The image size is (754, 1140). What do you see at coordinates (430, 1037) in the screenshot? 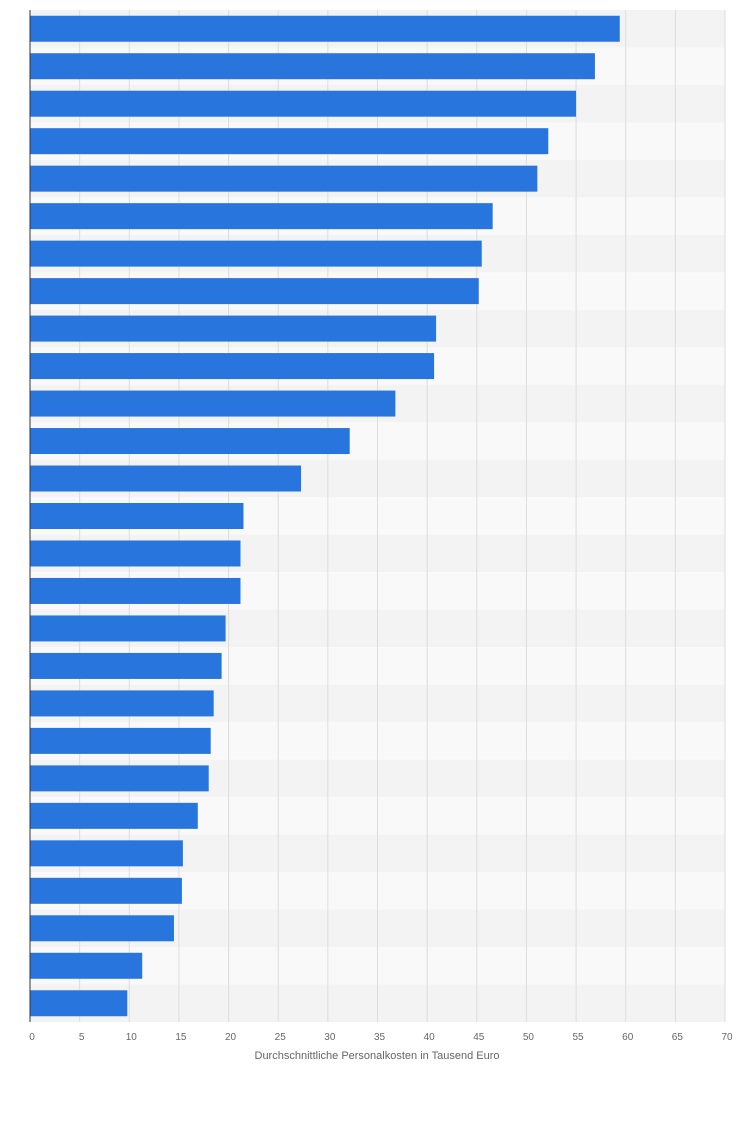
I see `x-tick-label: 40` at bounding box center [430, 1037].